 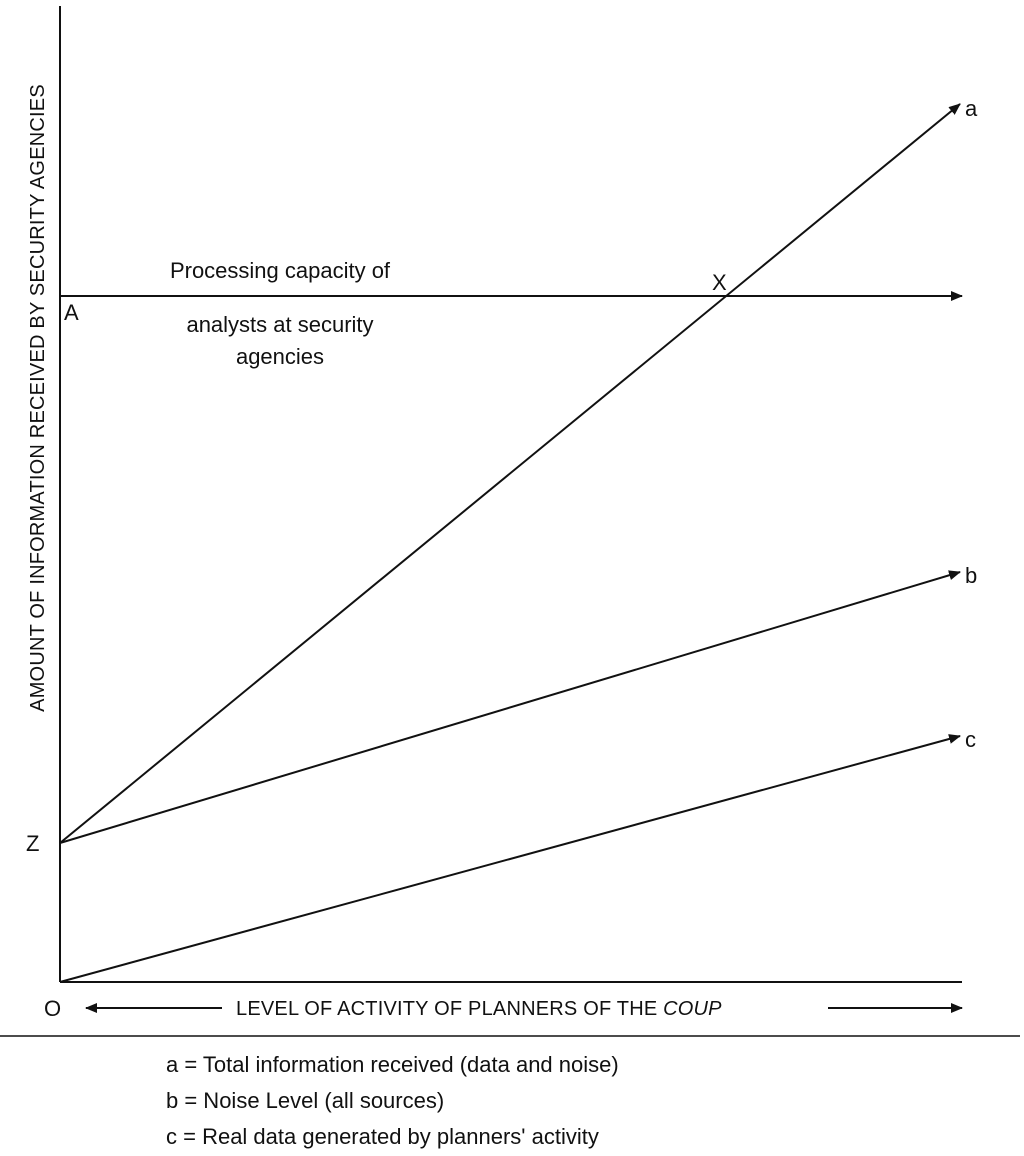 I want to click on legend-item-b: b = Noise Level (all sources), so click(x=305, y=1100).